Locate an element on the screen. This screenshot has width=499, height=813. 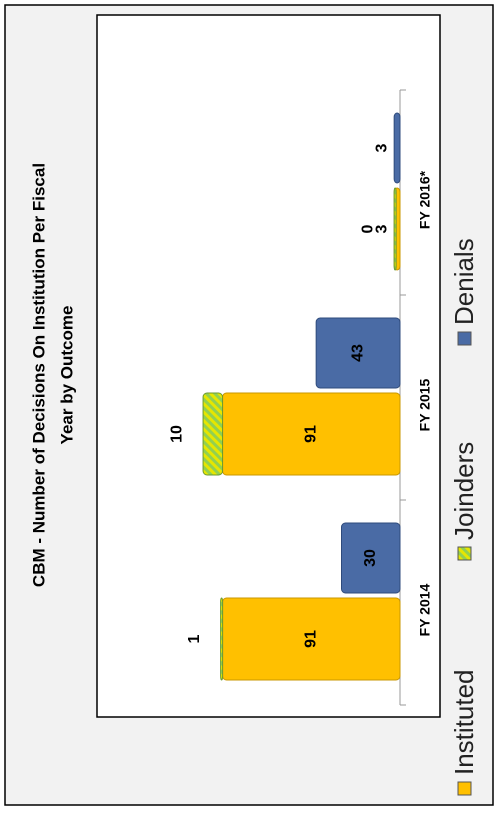
legend-label: Denials is located at coordinates (464, 281).